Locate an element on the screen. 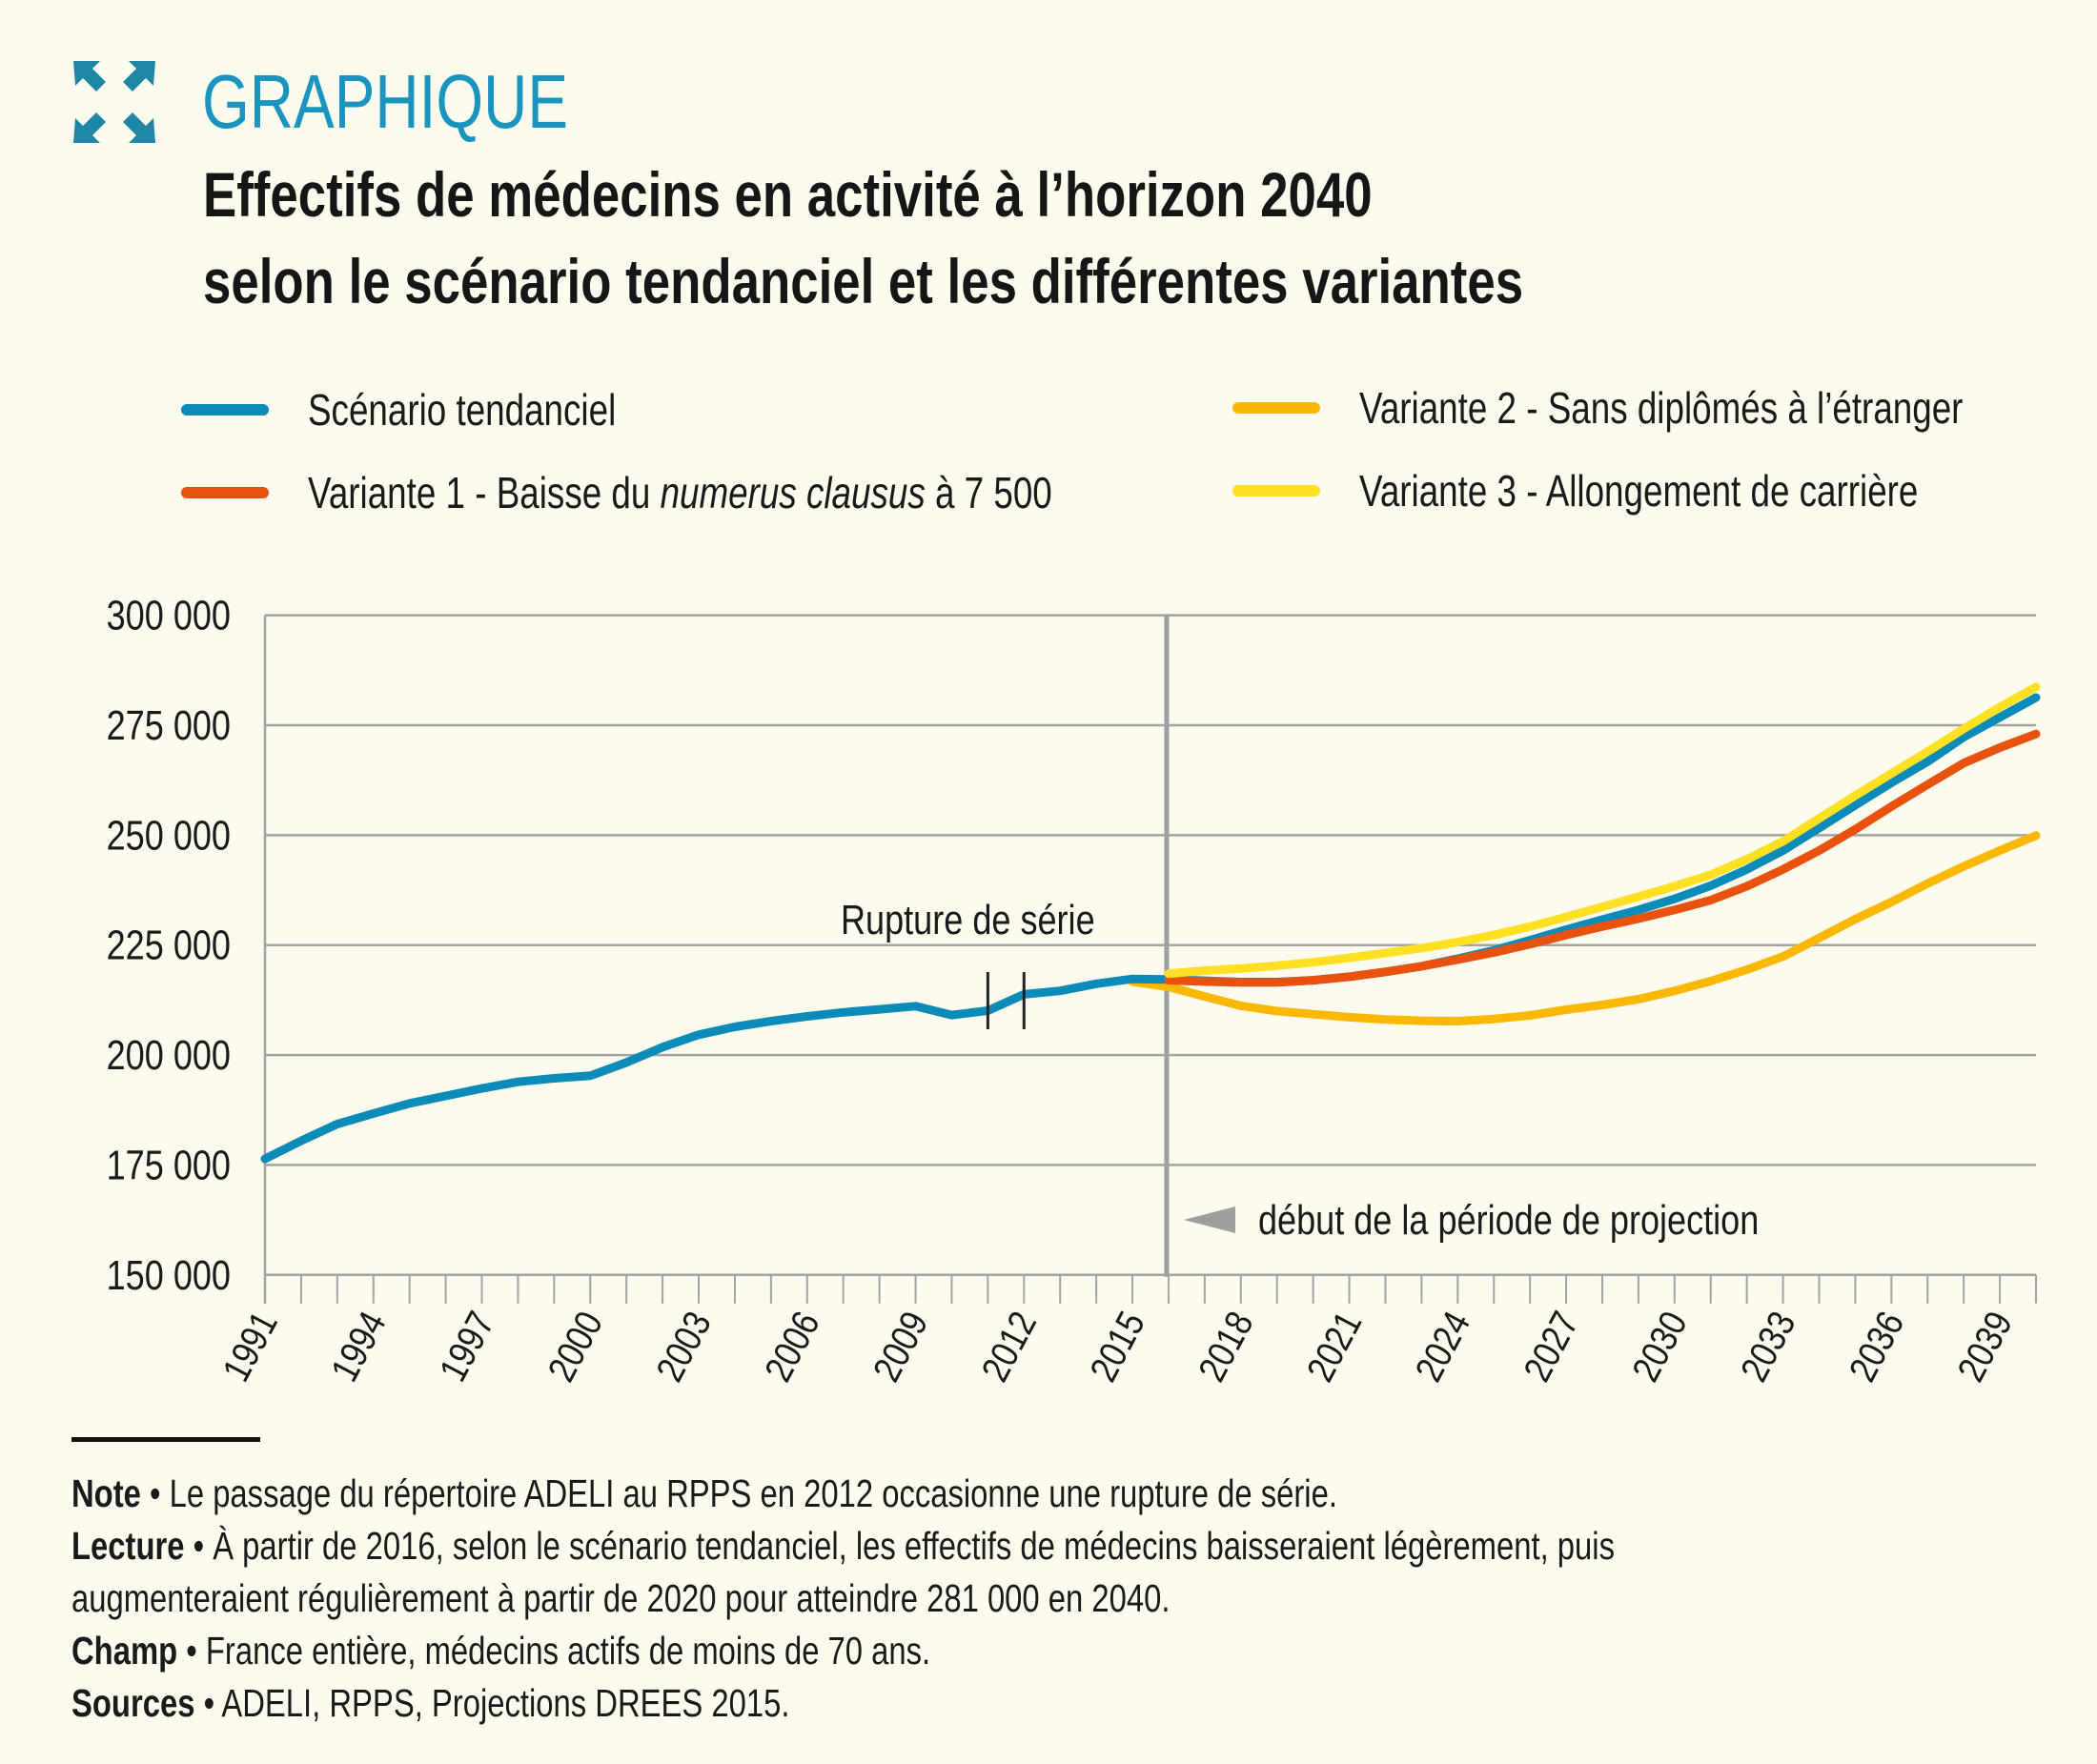 This screenshot has height=1764, width=2097. x-tick-label: 2036 is located at coordinates (1875, 1347).